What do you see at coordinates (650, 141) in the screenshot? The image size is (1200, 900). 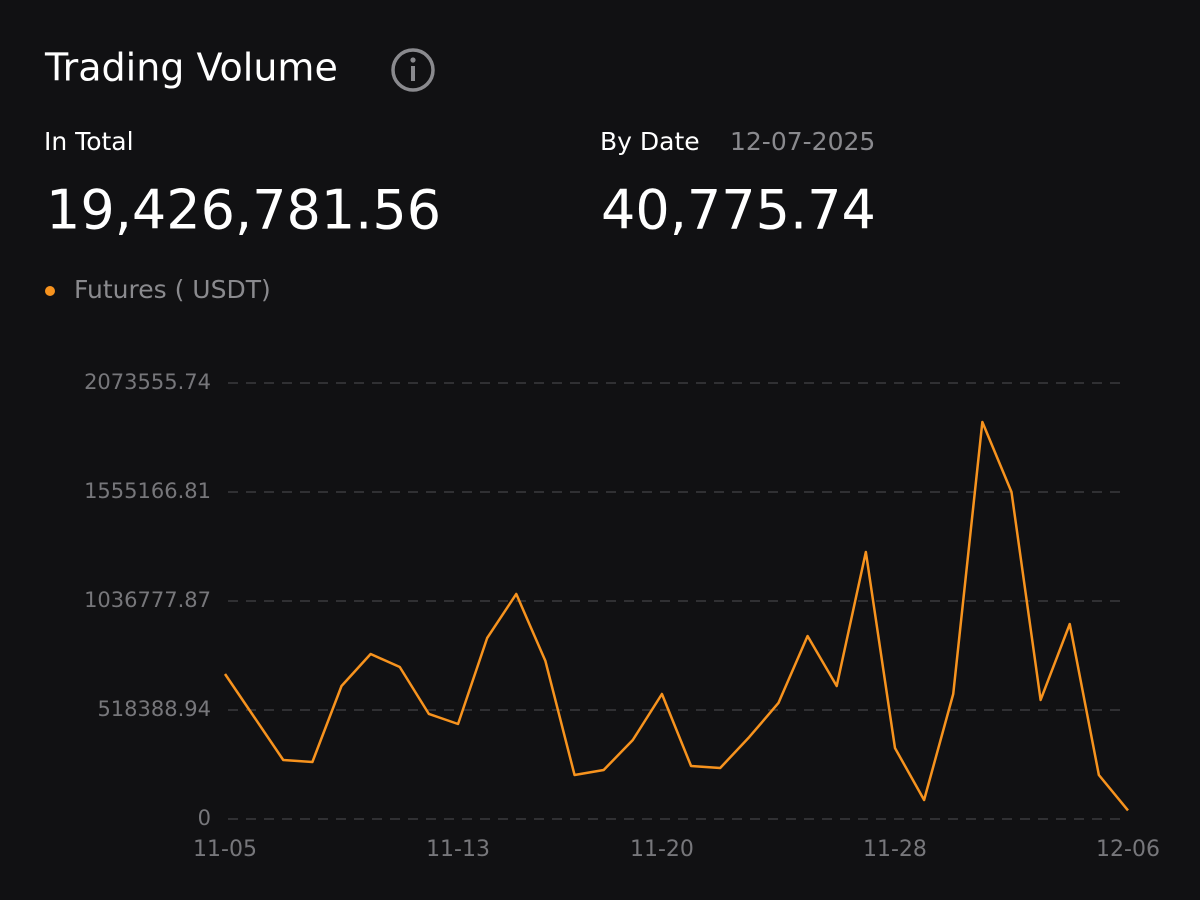 I see `date-label: By Date` at bounding box center [650, 141].